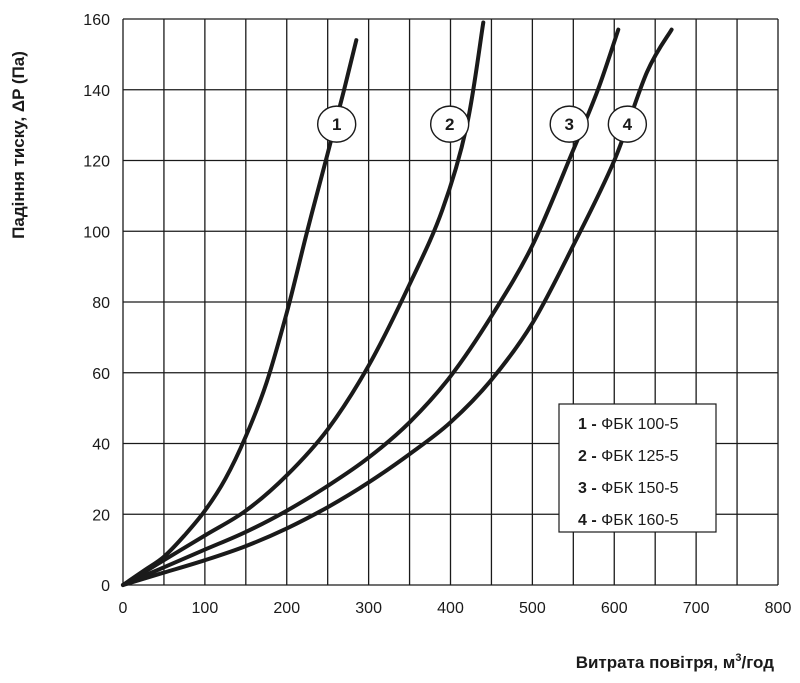  What do you see at coordinates (368, 608) in the screenshot?
I see `x-tick-label: 300` at bounding box center [368, 608].